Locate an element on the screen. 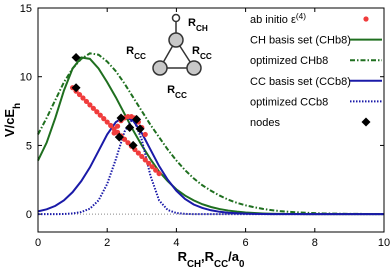 This screenshot has width=392, height=269. legend-label: CH basis set (CHb8) is located at coordinates (300, 41).